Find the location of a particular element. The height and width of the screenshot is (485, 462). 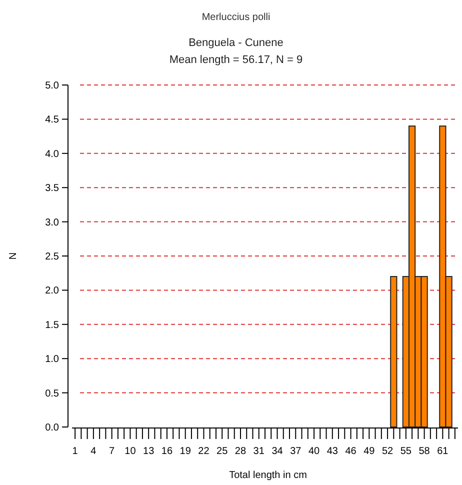

y-tick-label: 3.5 is located at coordinates (52, 188).